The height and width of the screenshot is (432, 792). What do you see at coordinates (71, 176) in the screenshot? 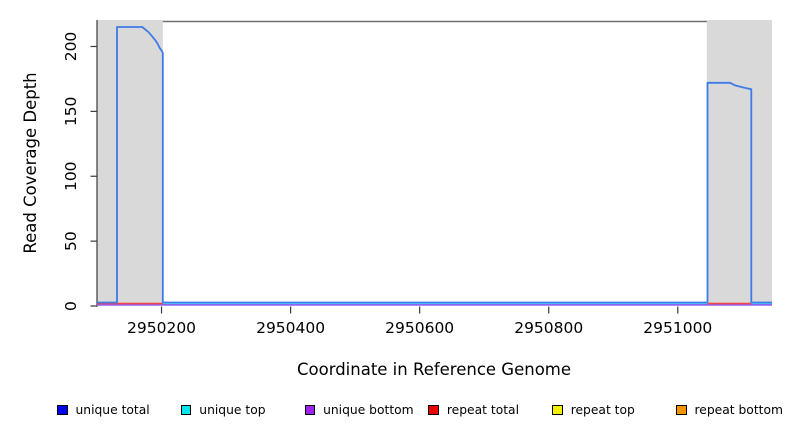
I see `y-tick-label: 100` at bounding box center [71, 176].